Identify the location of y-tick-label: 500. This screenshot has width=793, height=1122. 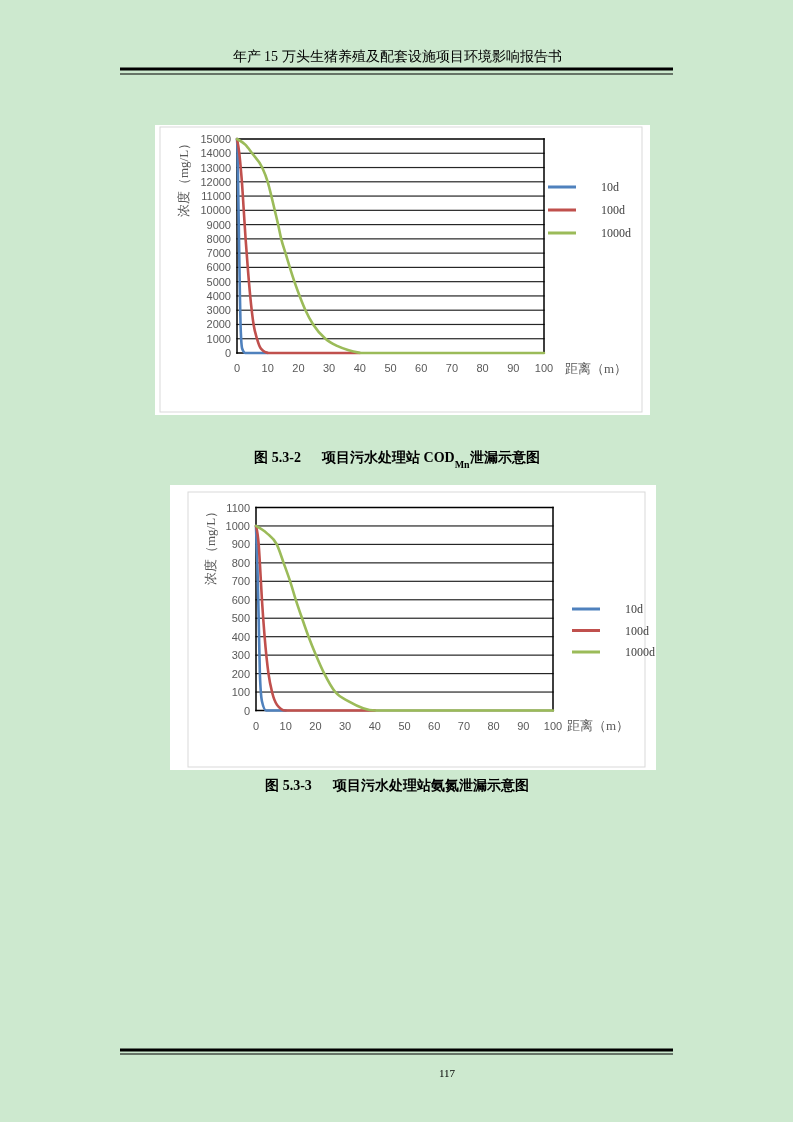
(240, 618).